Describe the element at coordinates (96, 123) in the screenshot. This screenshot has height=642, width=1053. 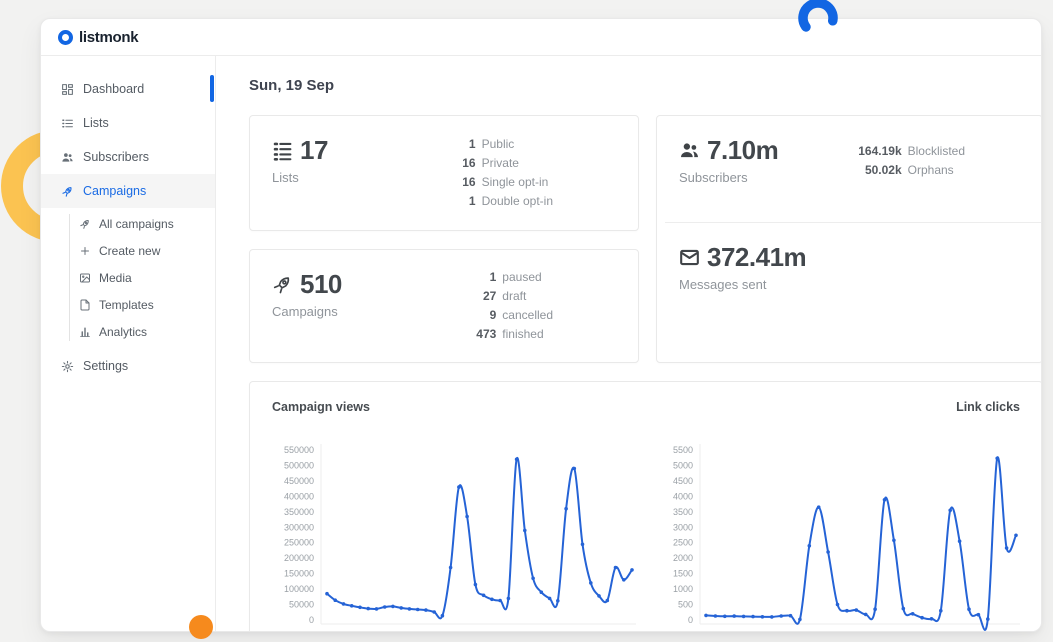
I see `sidebar-label: Lists` at that location.